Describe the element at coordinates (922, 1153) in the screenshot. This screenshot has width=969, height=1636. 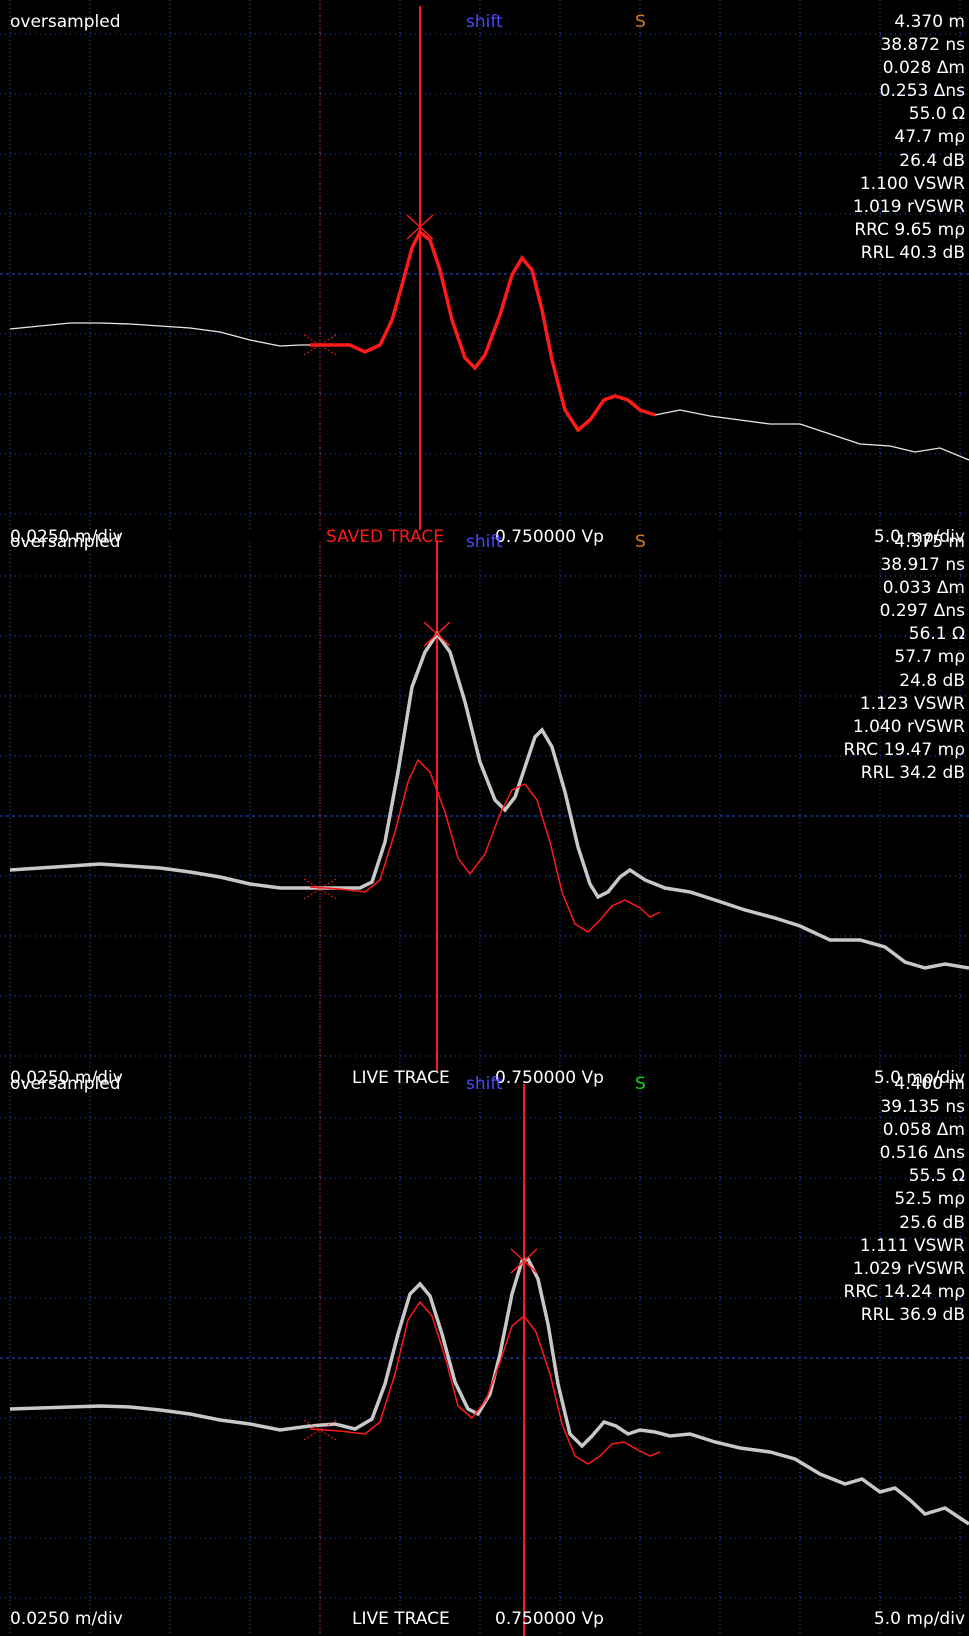
I see `readout-delta-ns: 0.516 Δns` at that location.